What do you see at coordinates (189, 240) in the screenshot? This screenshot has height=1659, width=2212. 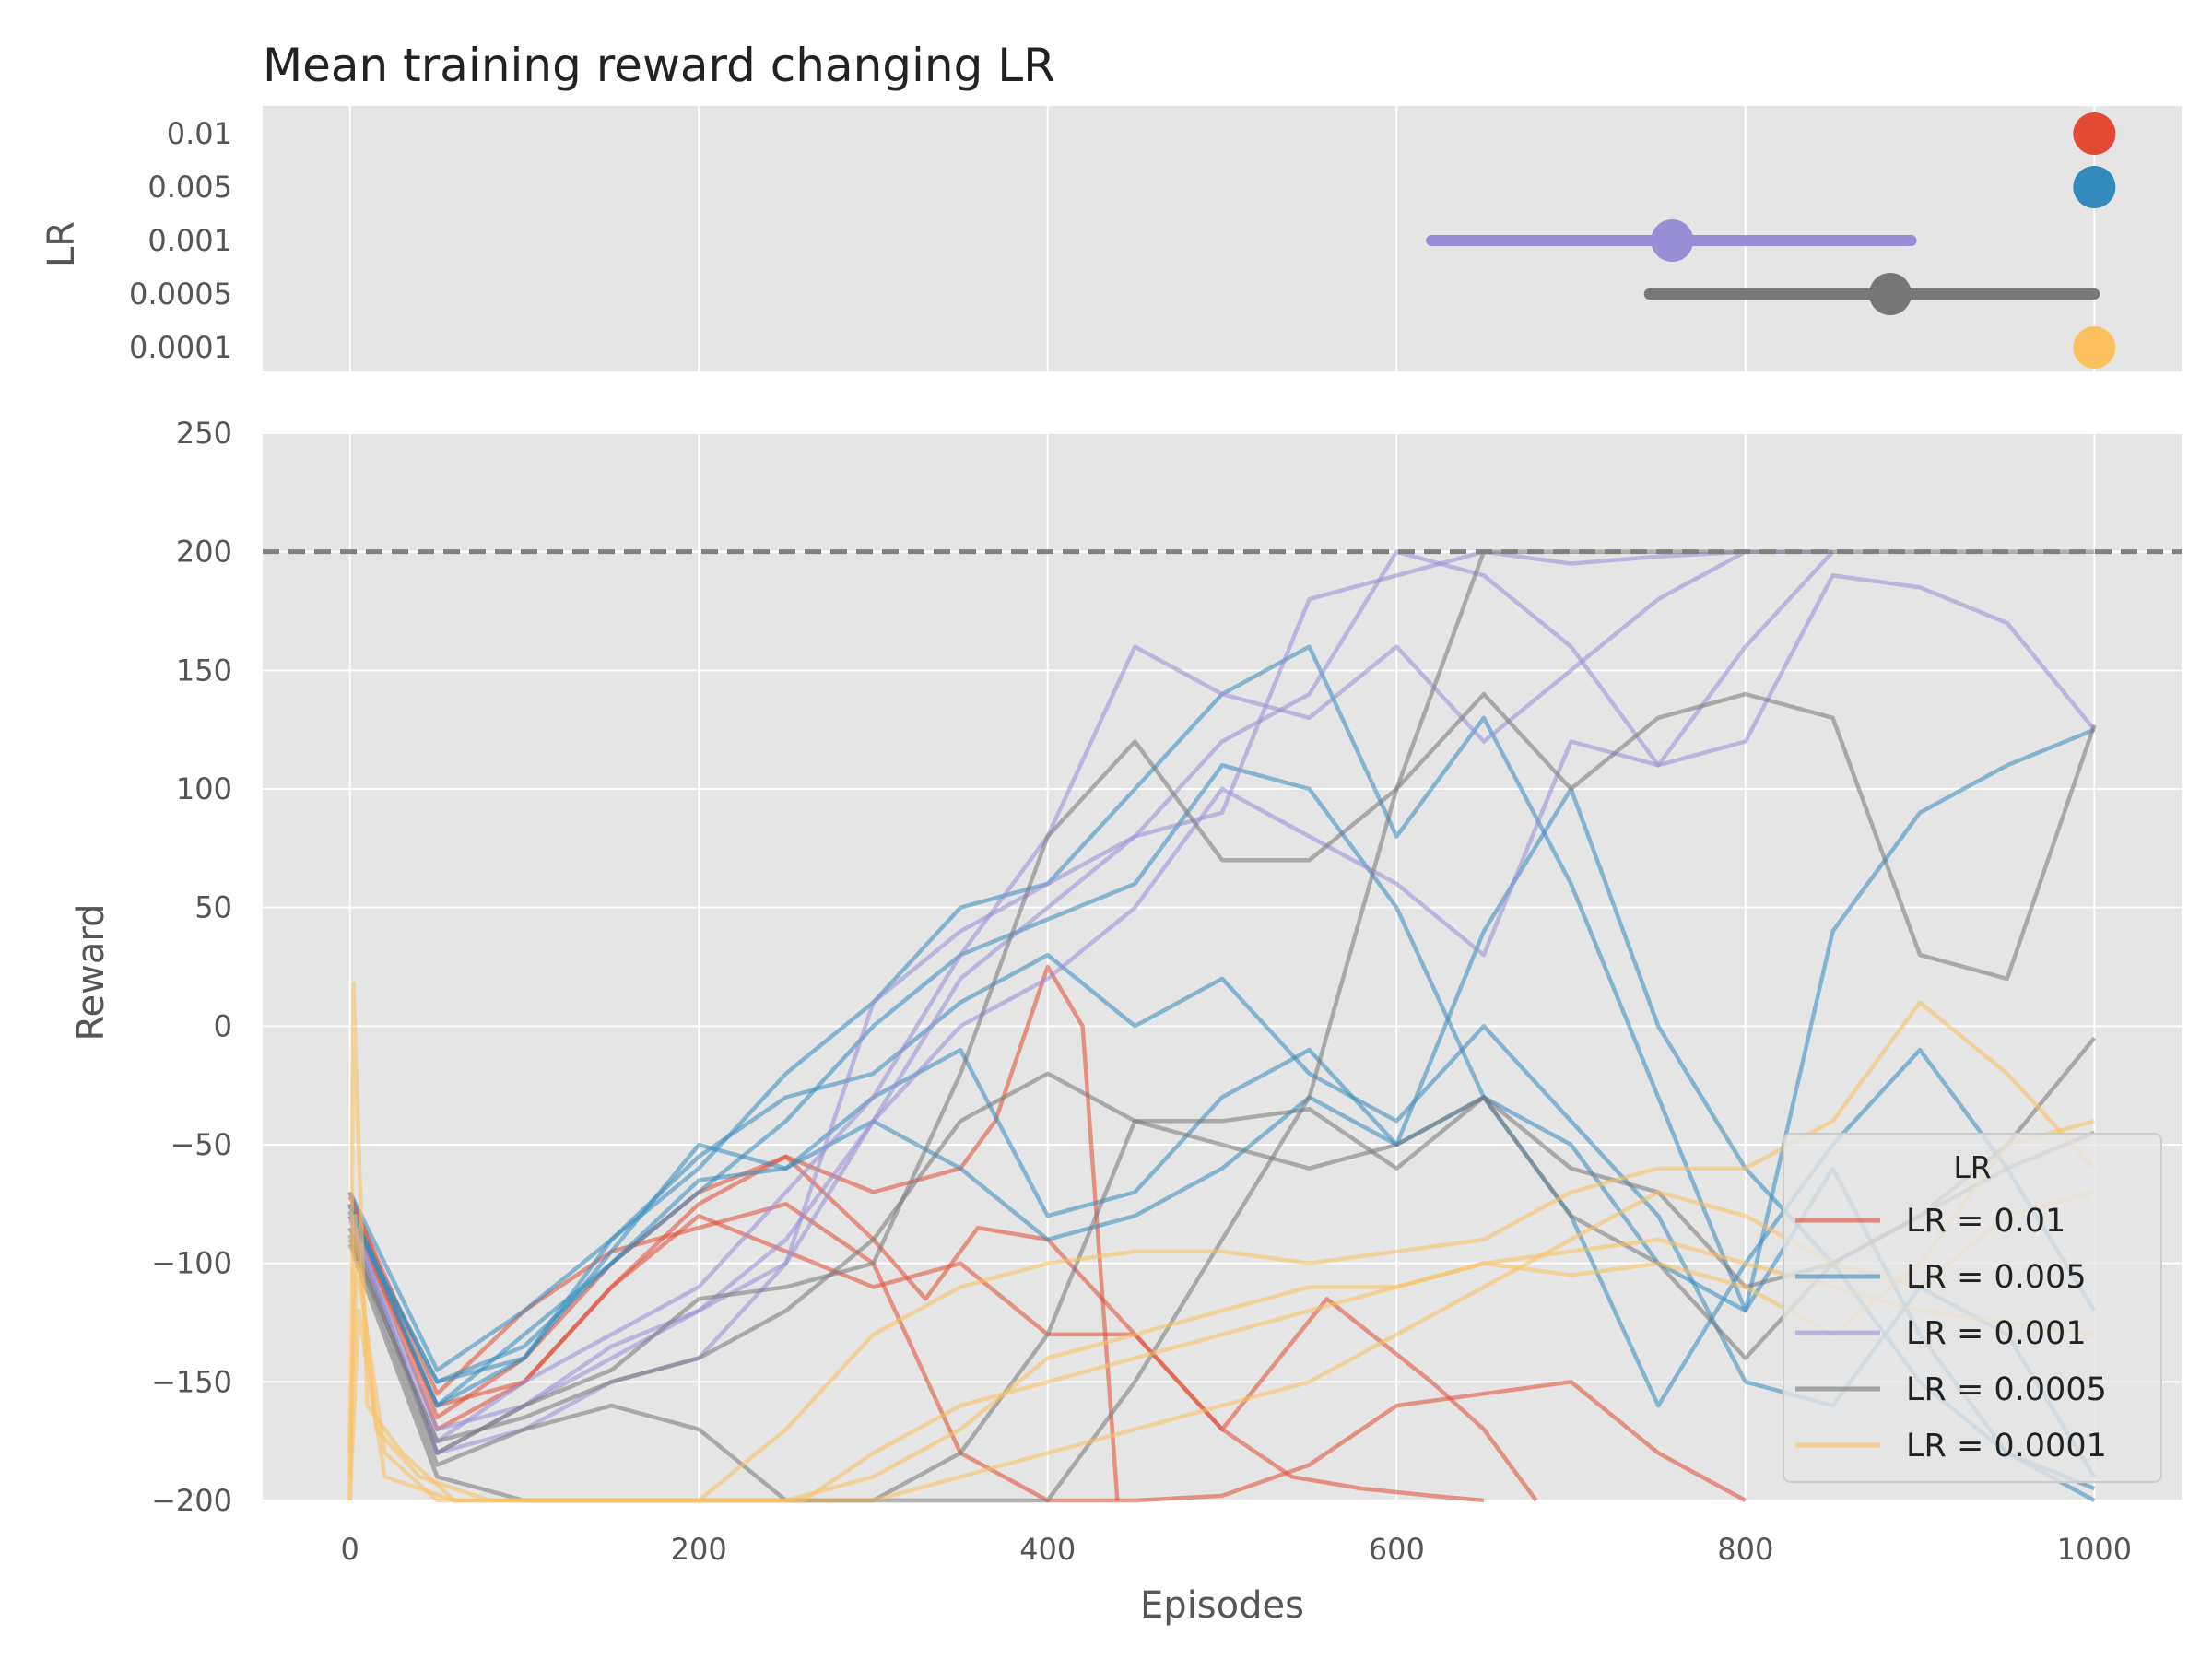 I see `top-y-tick-label: 0.001` at bounding box center [189, 240].